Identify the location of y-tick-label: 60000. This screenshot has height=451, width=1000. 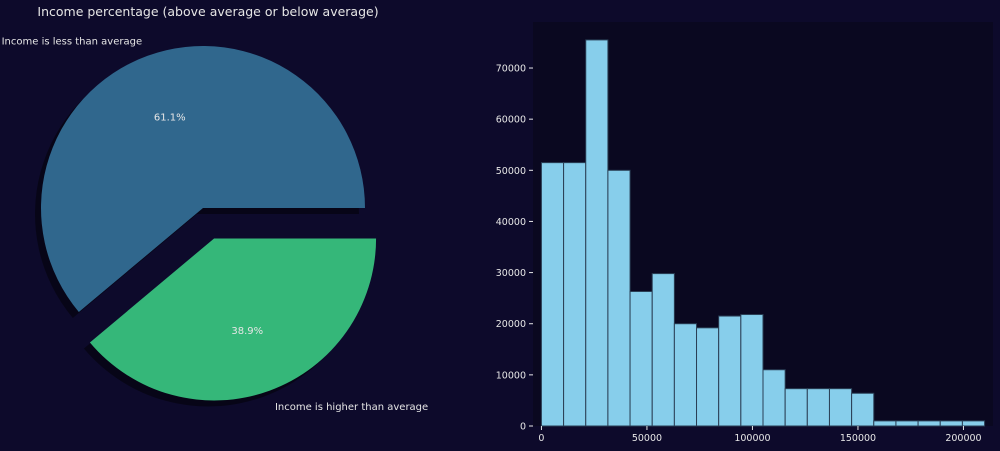
(511, 120).